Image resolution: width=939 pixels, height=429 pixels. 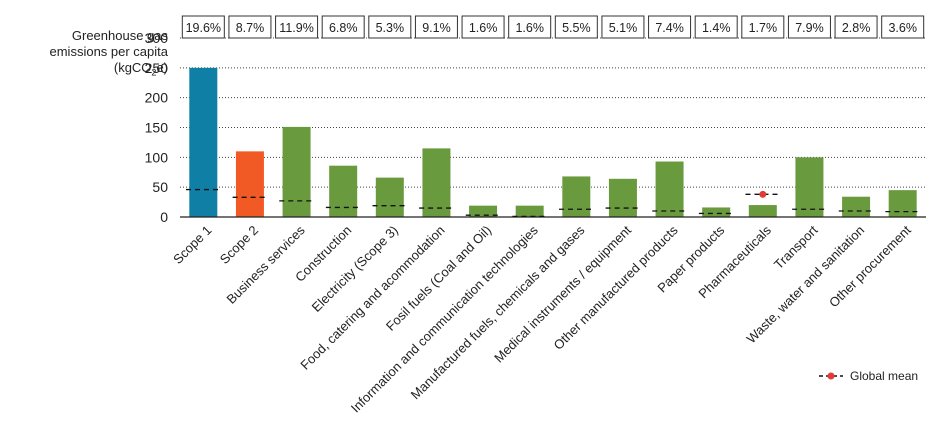 I want to click on y-axis-unit-prefix: (kgCO, so click(x=132, y=67).